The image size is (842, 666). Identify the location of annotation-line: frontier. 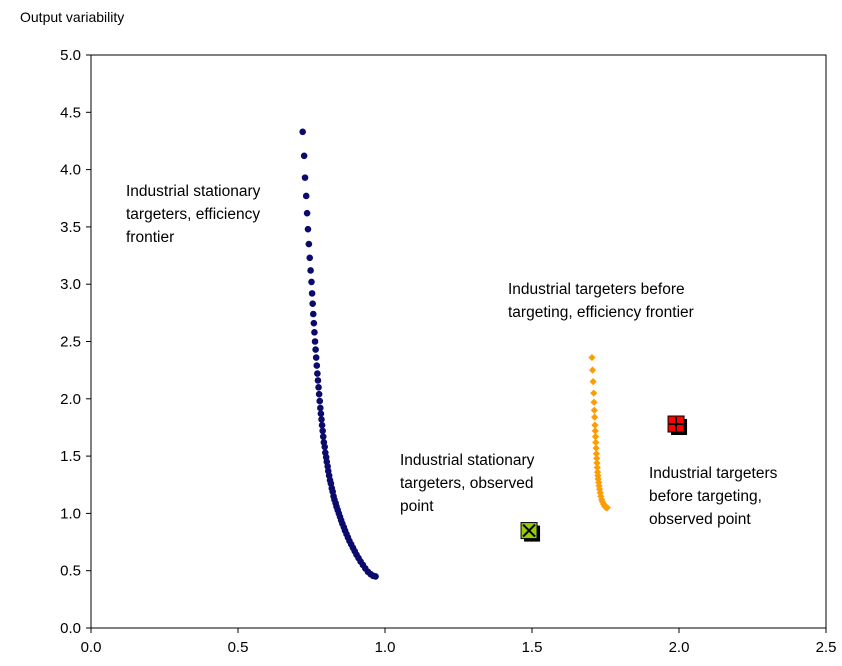
(150, 237).